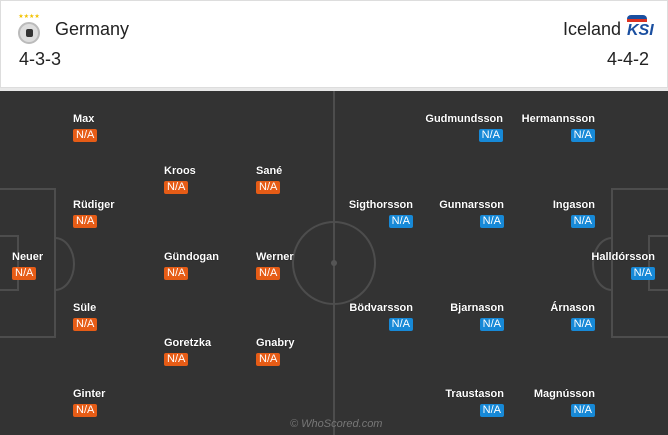  Describe the element at coordinates (269, 171) in the screenshot. I see `player-name: Sané` at that location.